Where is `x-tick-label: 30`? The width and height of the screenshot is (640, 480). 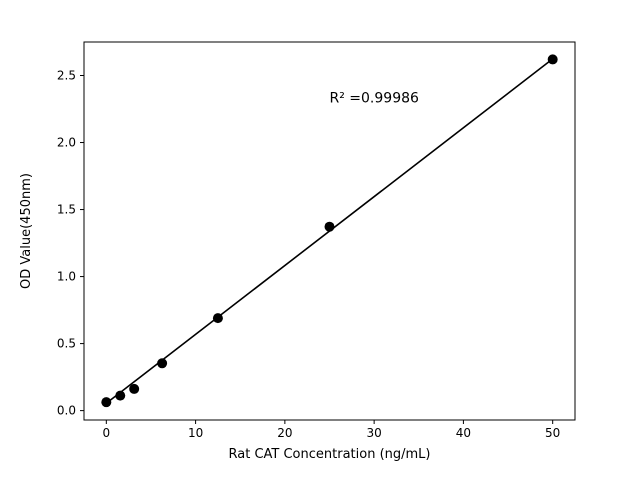 x-tick-label: 30 is located at coordinates (373, 433).